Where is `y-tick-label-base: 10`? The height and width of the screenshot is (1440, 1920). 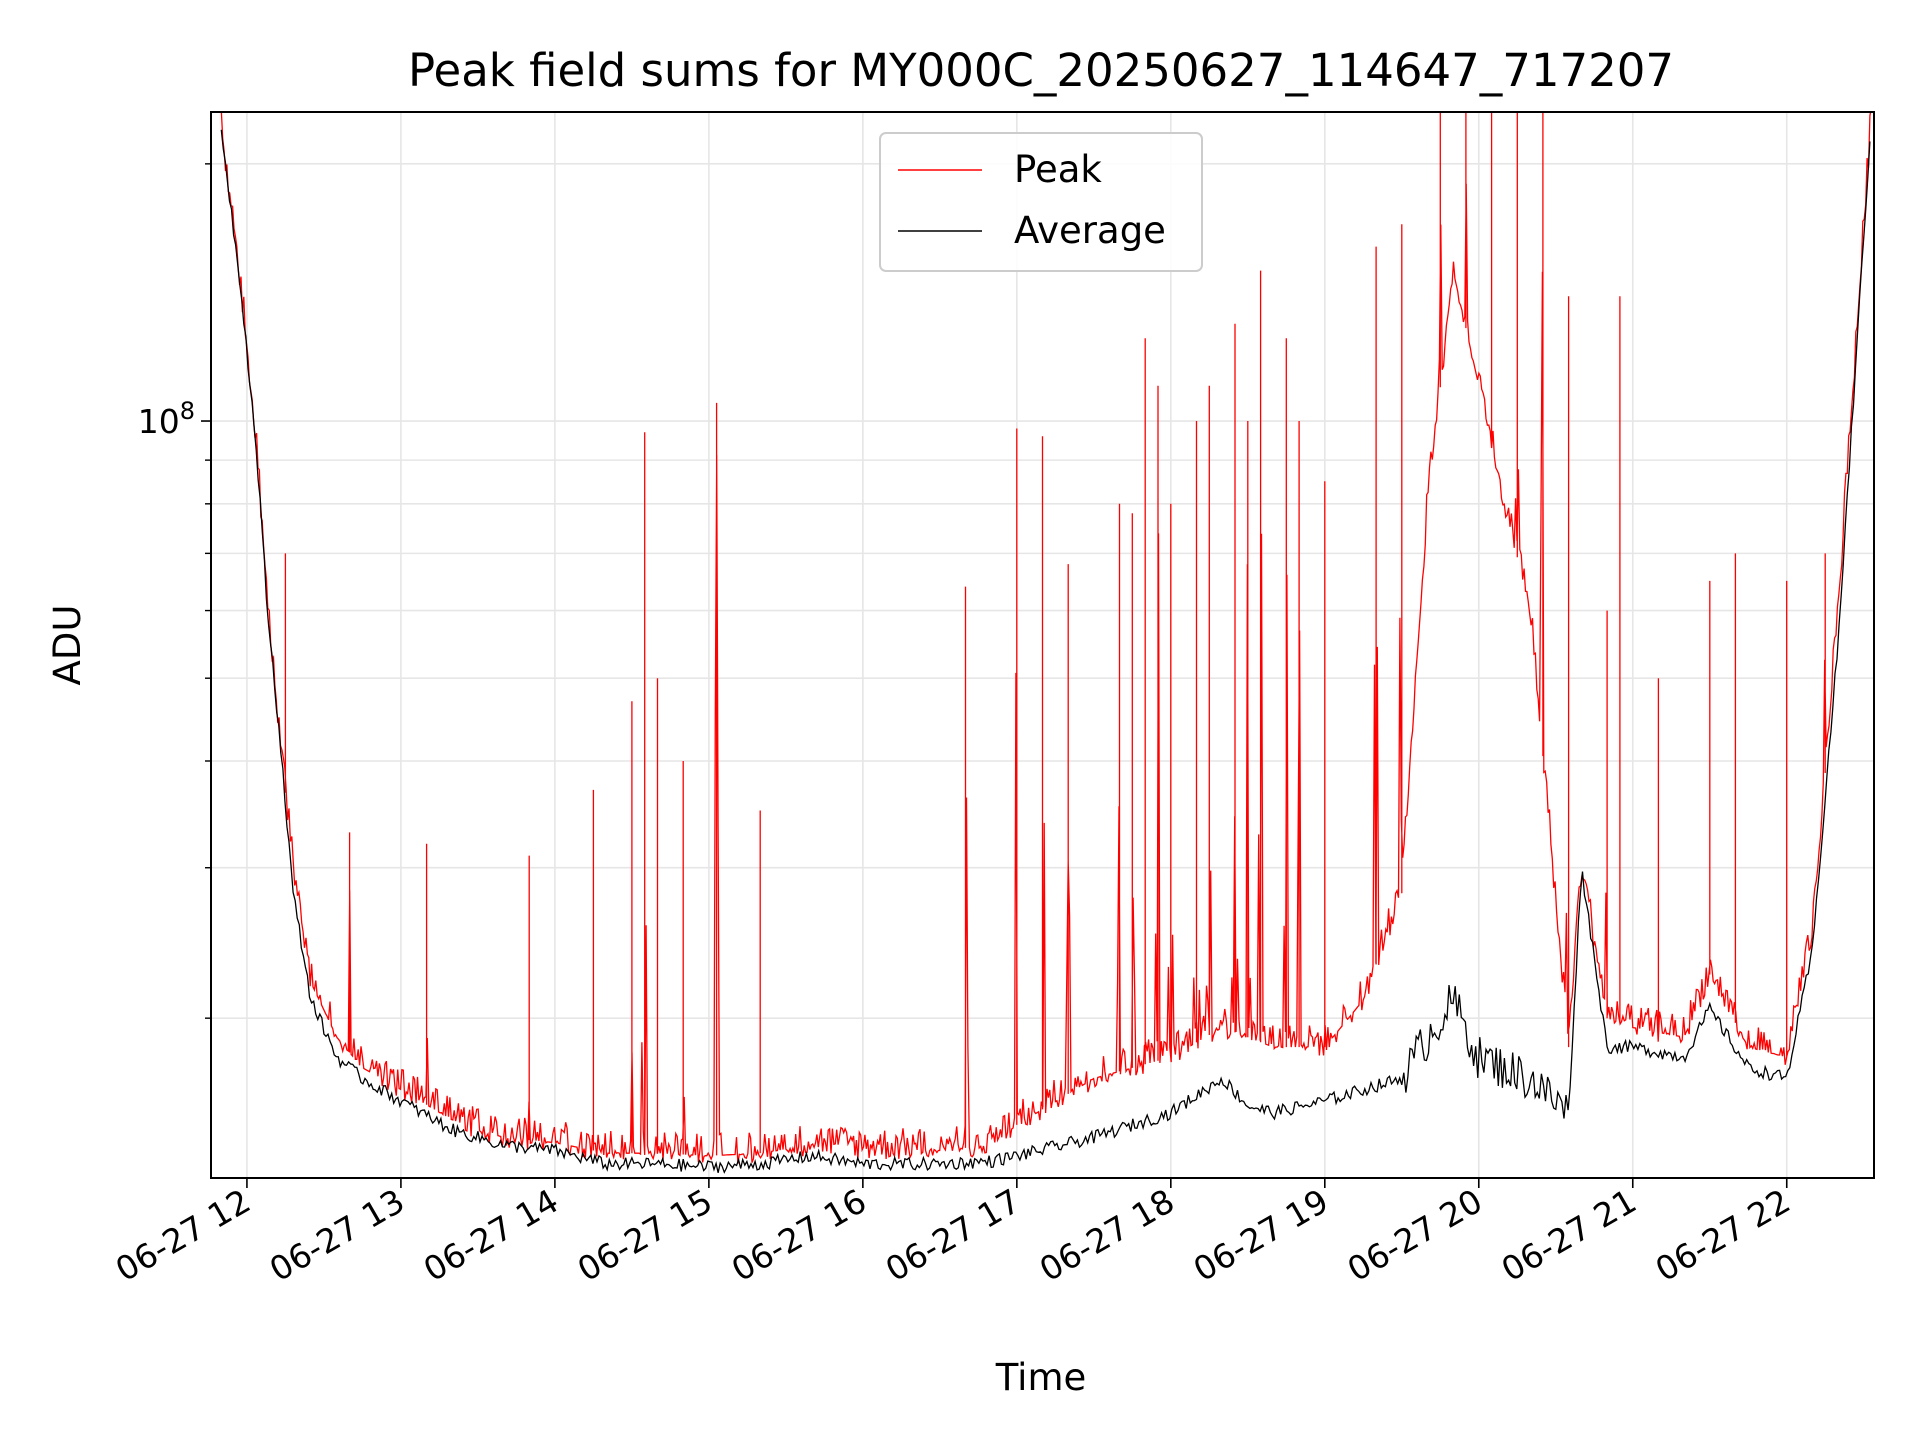 y-tick-label-base: 10 is located at coordinates (159, 421).